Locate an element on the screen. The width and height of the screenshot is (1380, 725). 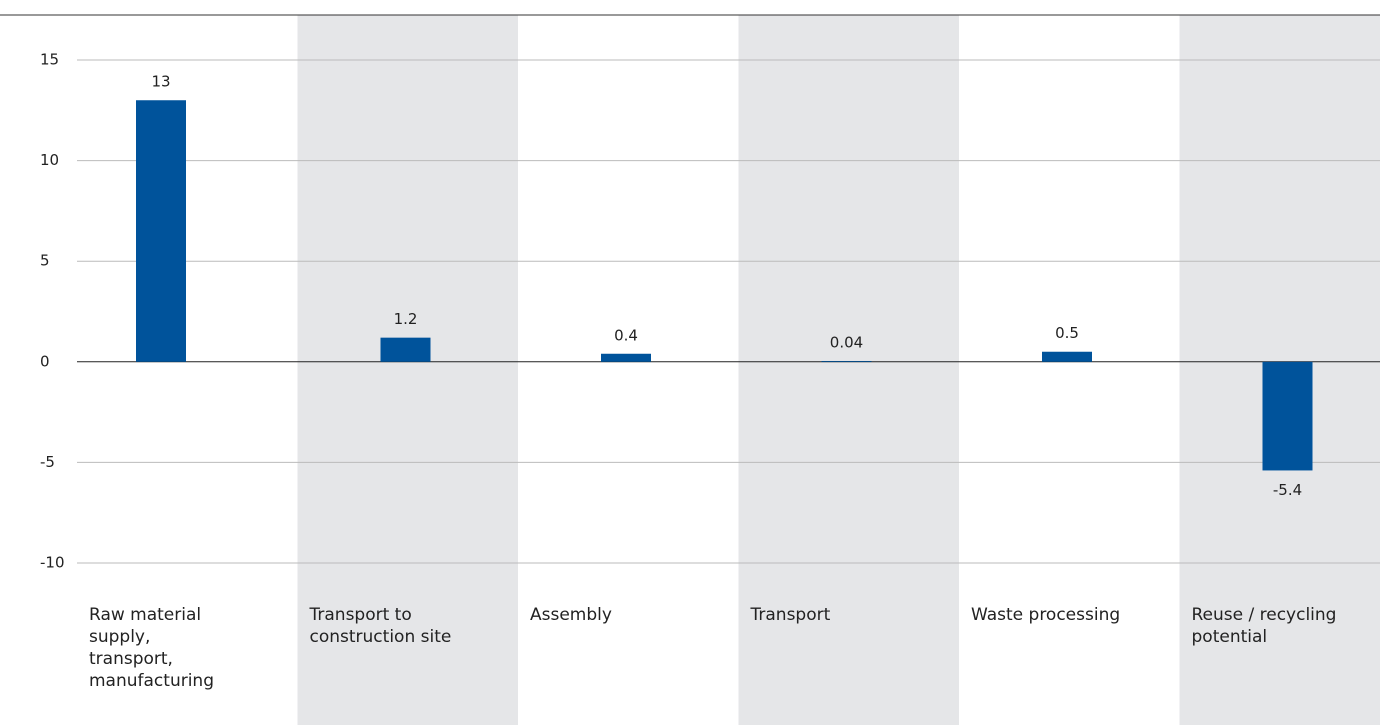
x-tick-label: Transport is located at coordinates (790, 615).